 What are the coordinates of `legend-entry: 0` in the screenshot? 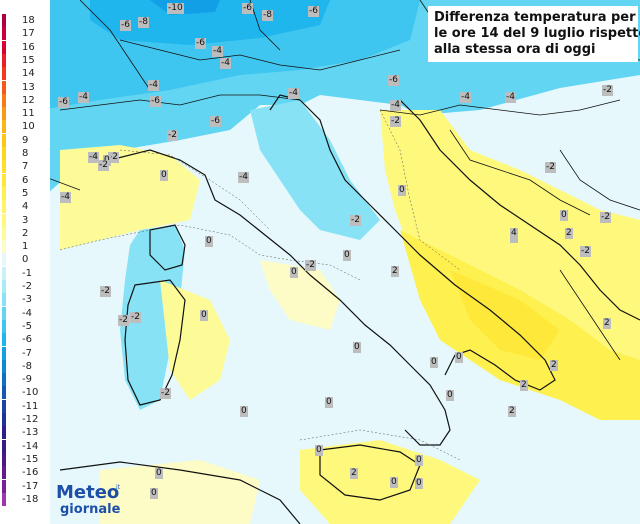 It's located at (25, 260).